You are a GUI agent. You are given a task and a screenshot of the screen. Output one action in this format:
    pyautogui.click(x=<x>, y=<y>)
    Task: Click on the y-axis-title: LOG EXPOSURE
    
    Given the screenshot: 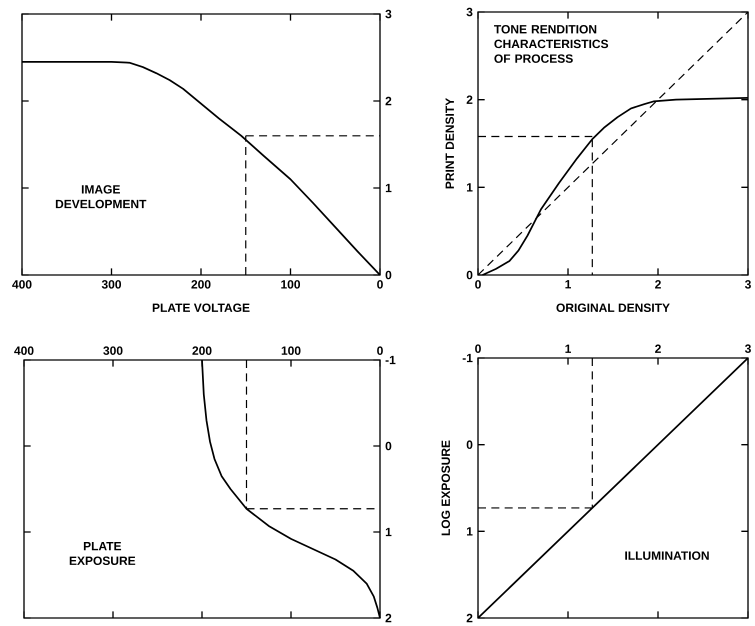 What is the action you would take?
    pyautogui.click(x=446, y=488)
    